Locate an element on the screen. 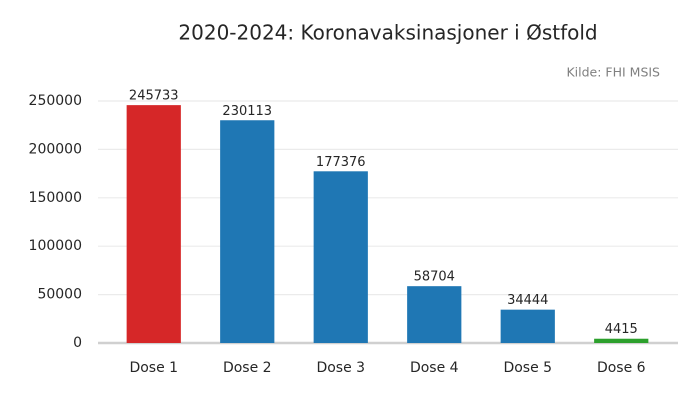 Image resolution: width=700 pixels, height=400 pixels. x-tick-label: Dose 1 is located at coordinates (153, 368).